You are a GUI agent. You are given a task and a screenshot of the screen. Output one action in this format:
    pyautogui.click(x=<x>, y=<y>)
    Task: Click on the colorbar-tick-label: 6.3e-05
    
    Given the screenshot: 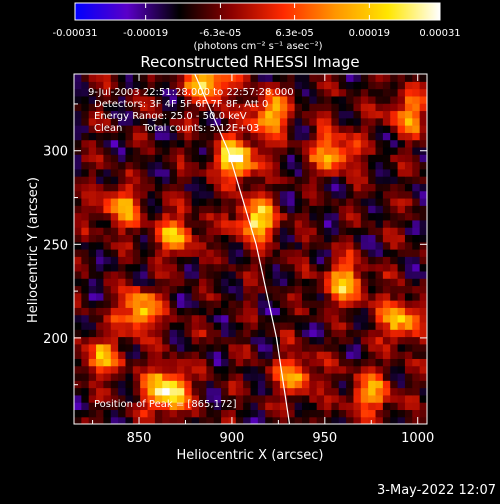 What is the action you would take?
    pyautogui.click(x=294, y=33)
    